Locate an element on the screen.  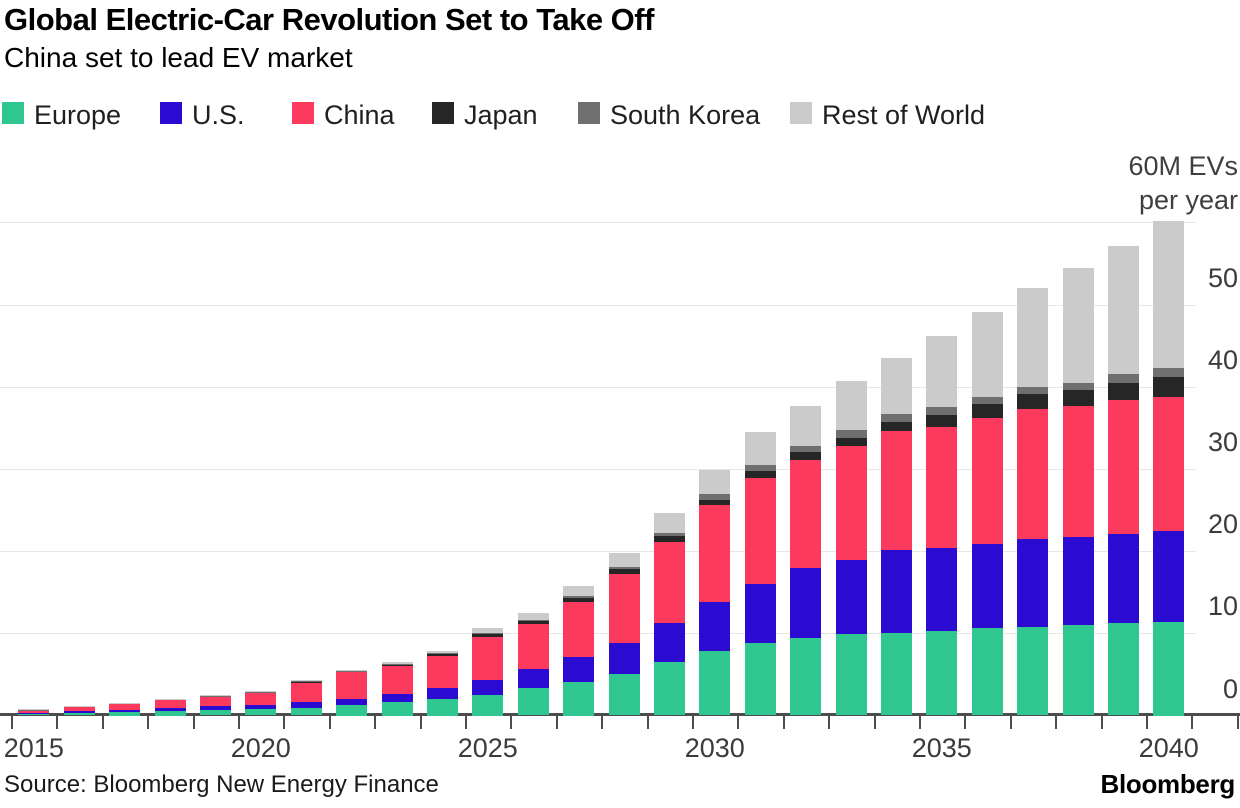
bar-segment-u-s--2038 is located at coordinates (1078, 581).